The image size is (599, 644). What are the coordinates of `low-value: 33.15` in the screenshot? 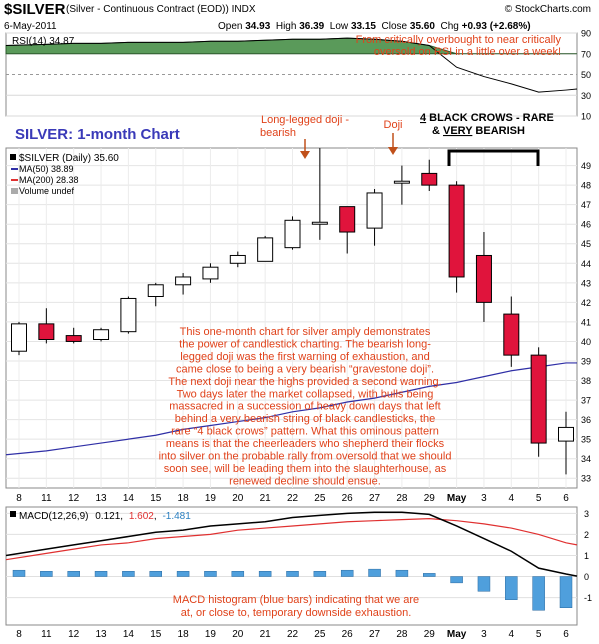 It's located at (363, 26).